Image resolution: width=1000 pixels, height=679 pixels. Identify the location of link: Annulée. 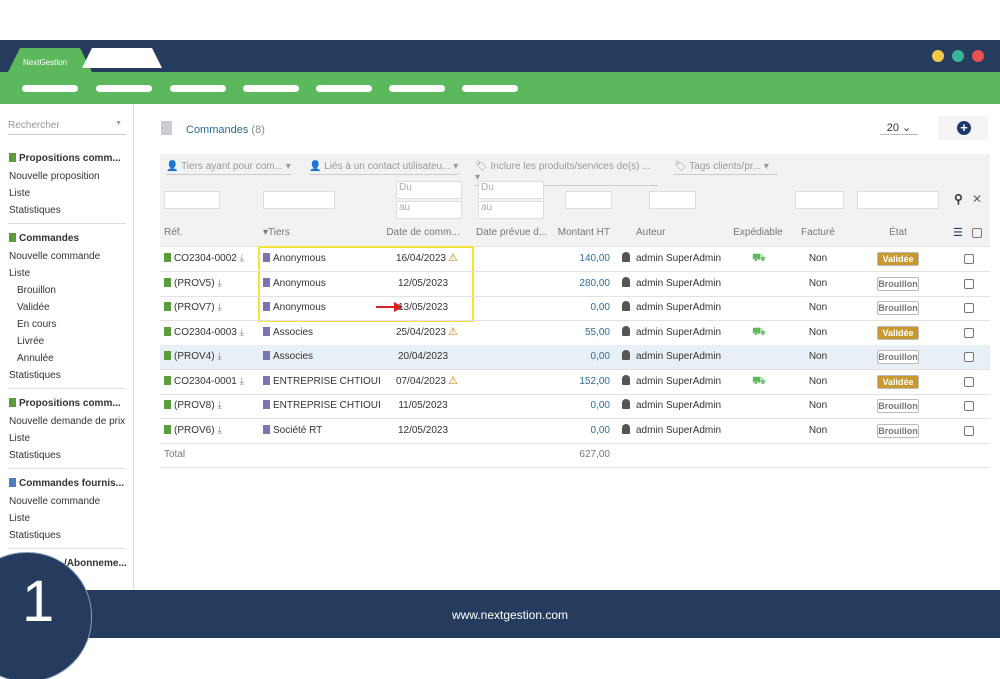
(35, 358).